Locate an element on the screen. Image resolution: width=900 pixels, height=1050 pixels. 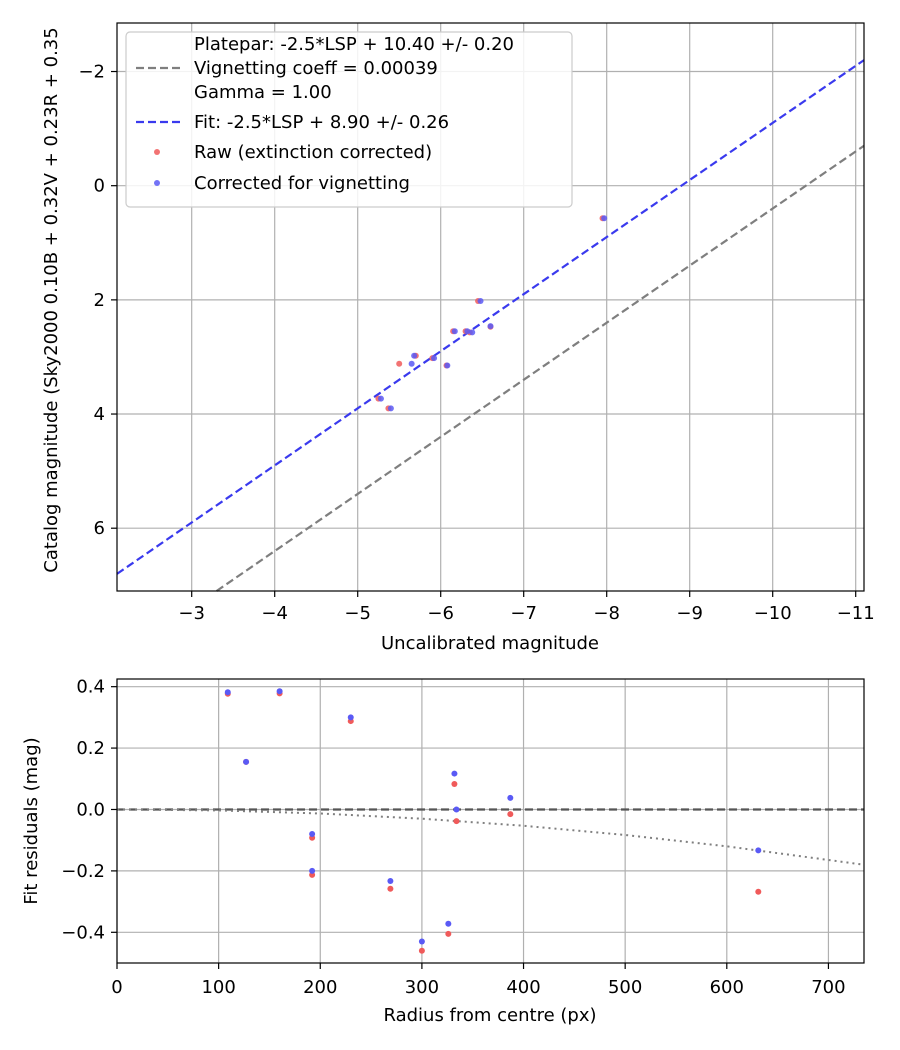
legend-label: Fit: -2.5*LSP + 8.90 +/- 0.26 is located at coordinates (321, 122).